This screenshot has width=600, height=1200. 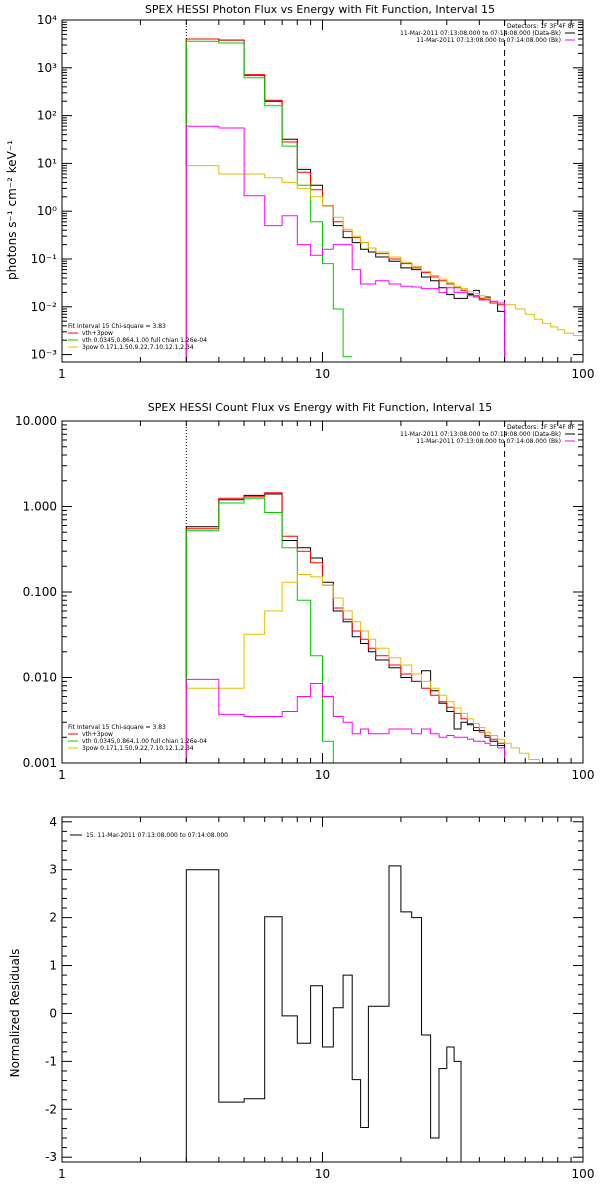 What do you see at coordinates (44, 307) in the screenshot?
I see `y-tick-label: 10⁻²` at bounding box center [44, 307].